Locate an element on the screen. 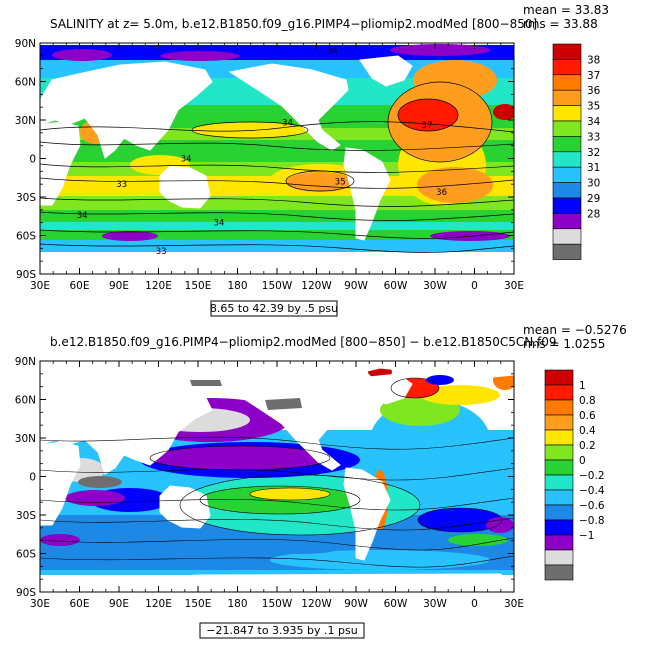 Image resolution: width=647 pixels, height=647 pixels. top-ytick-label: 0 is located at coordinates (32, 160).